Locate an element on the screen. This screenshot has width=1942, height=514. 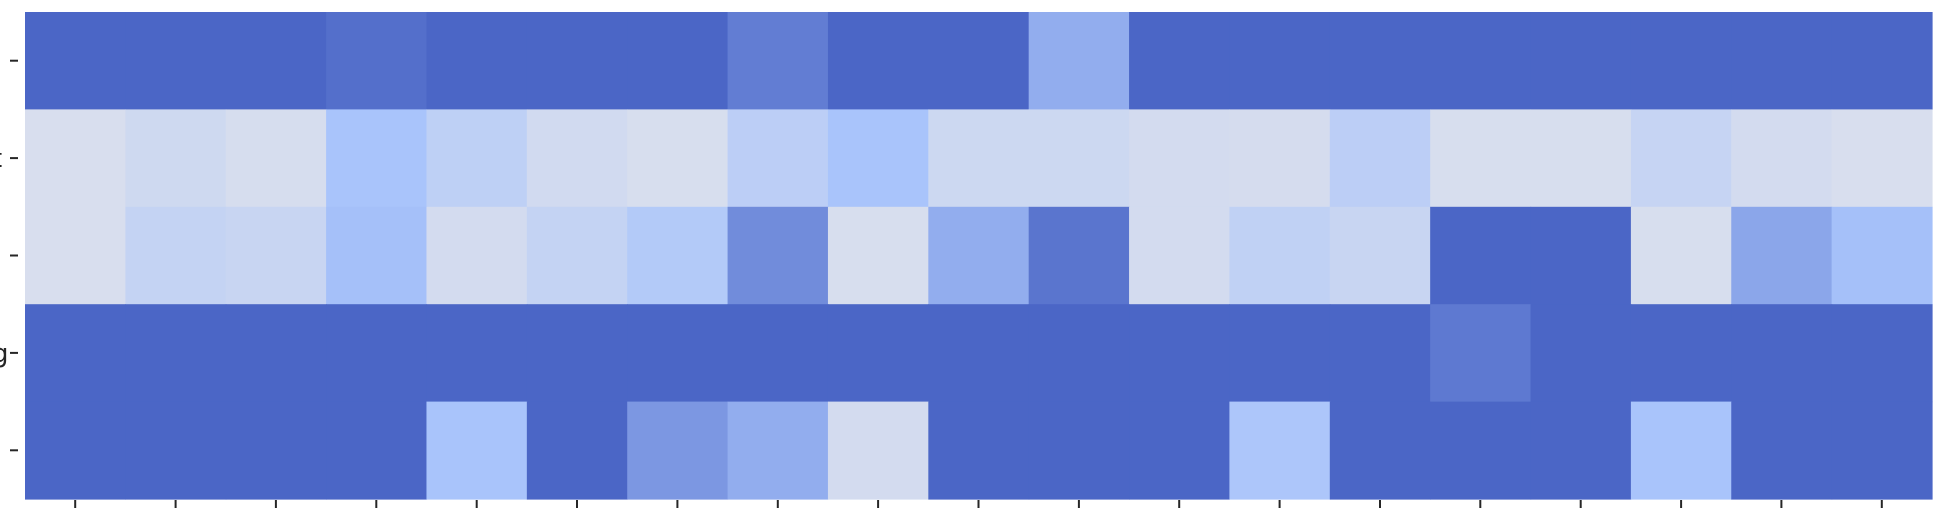
heatmap-cell-r3-c18 is located at coordinates (1882, 353).